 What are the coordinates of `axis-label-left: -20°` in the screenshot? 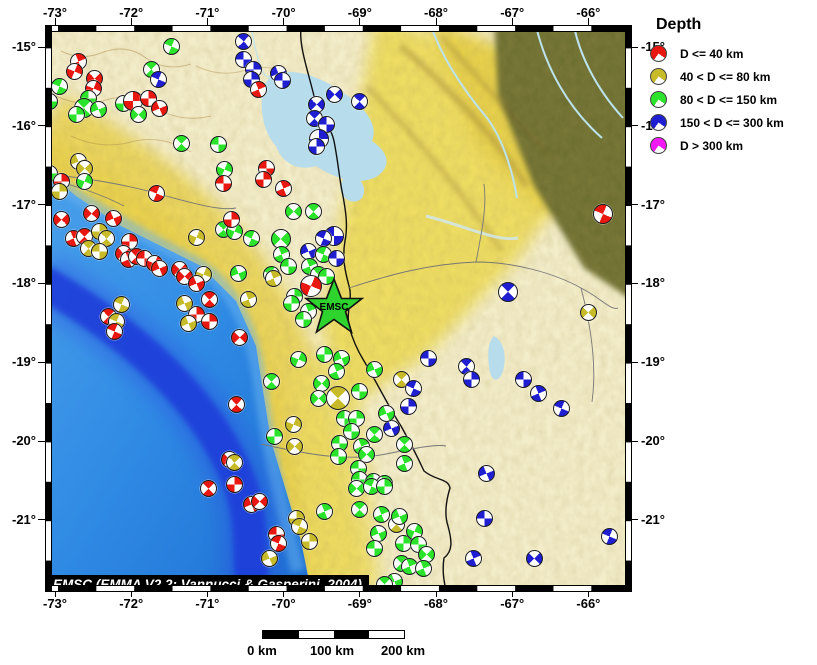 It's located at (24, 440).